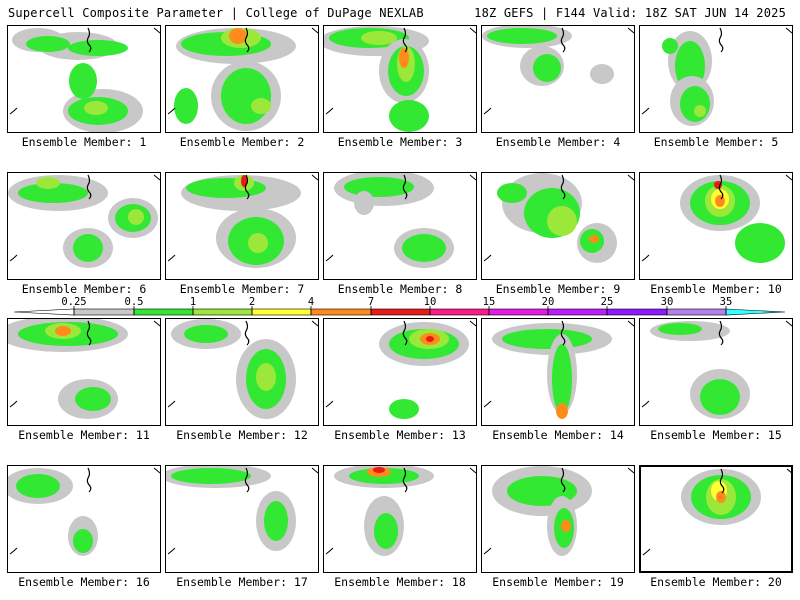 The height and width of the screenshot is (600, 800). Describe the element at coordinates (84, 289) in the screenshot. I see `panel-label: Ensemble Member: 6` at that location.